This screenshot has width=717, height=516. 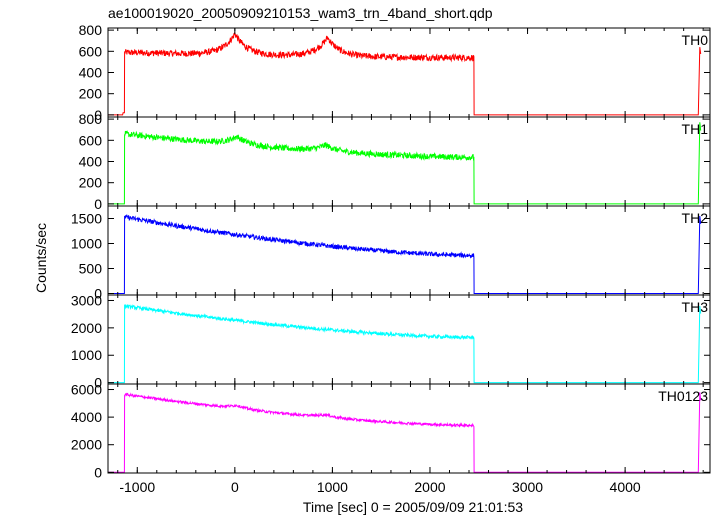 What do you see at coordinates (405, 163) in the screenshot?
I see `series-line-th1` at bounding box center [405, 163].